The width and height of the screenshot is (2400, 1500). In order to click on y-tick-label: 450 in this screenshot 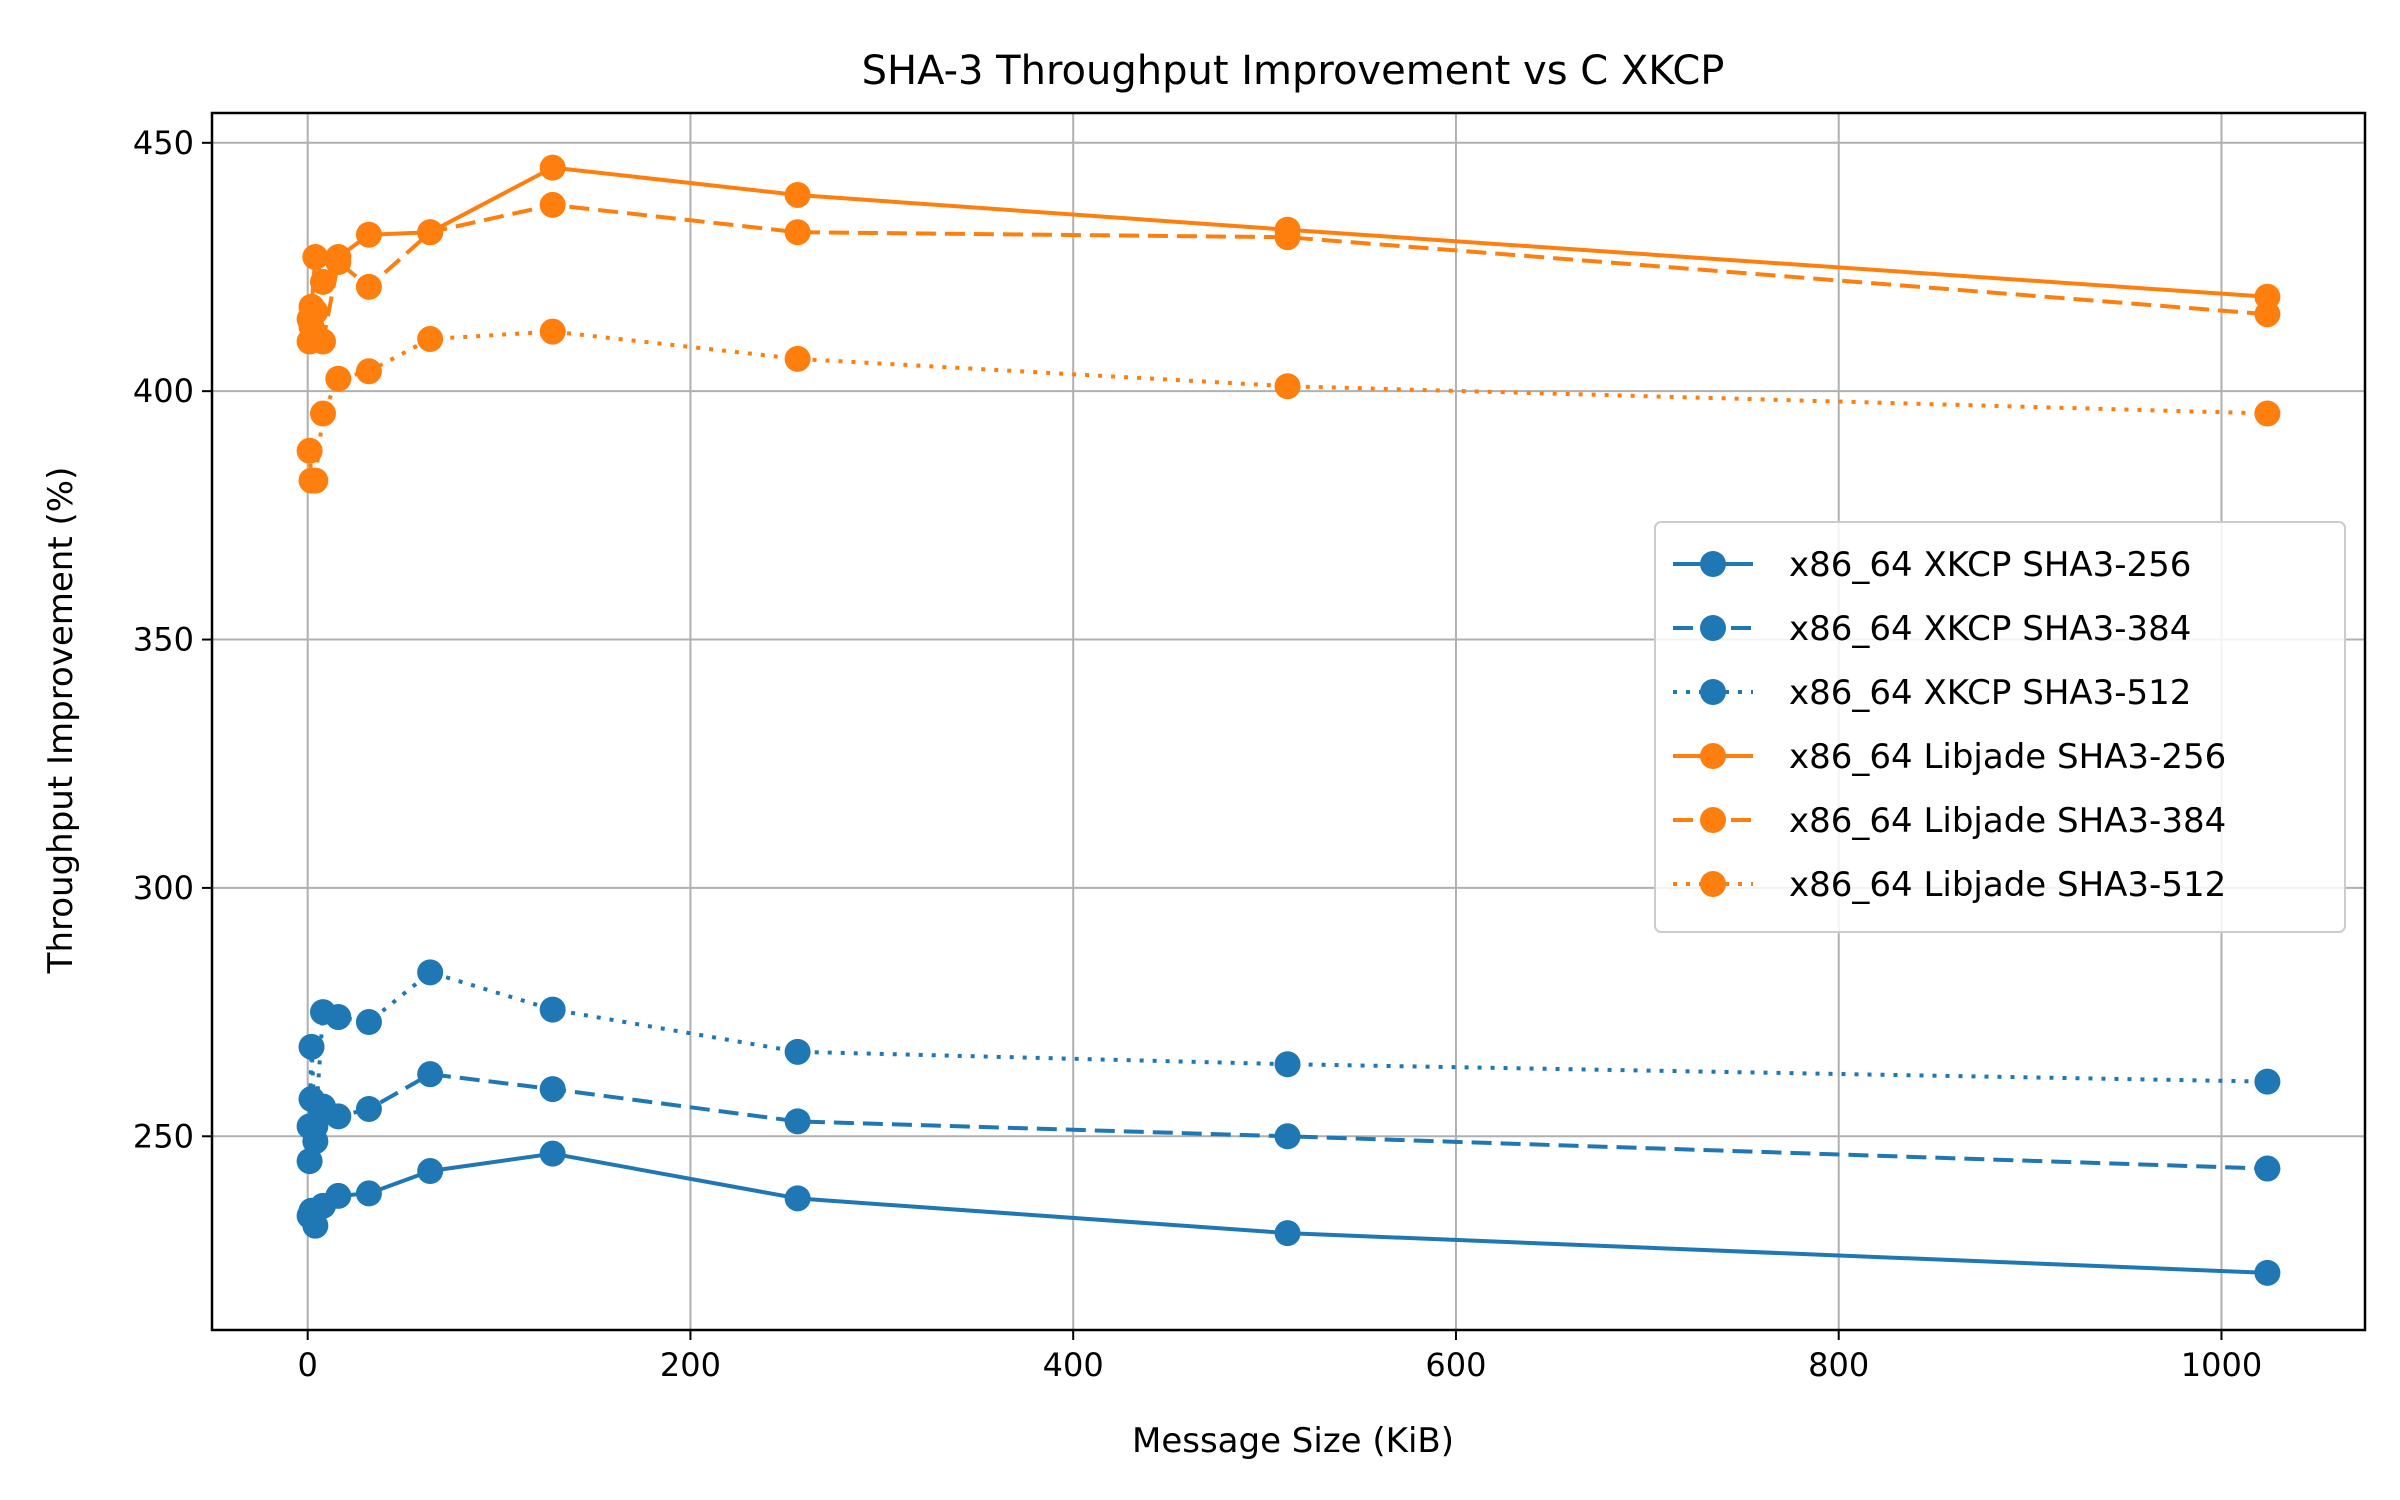, I will do `click(163, 143)`.